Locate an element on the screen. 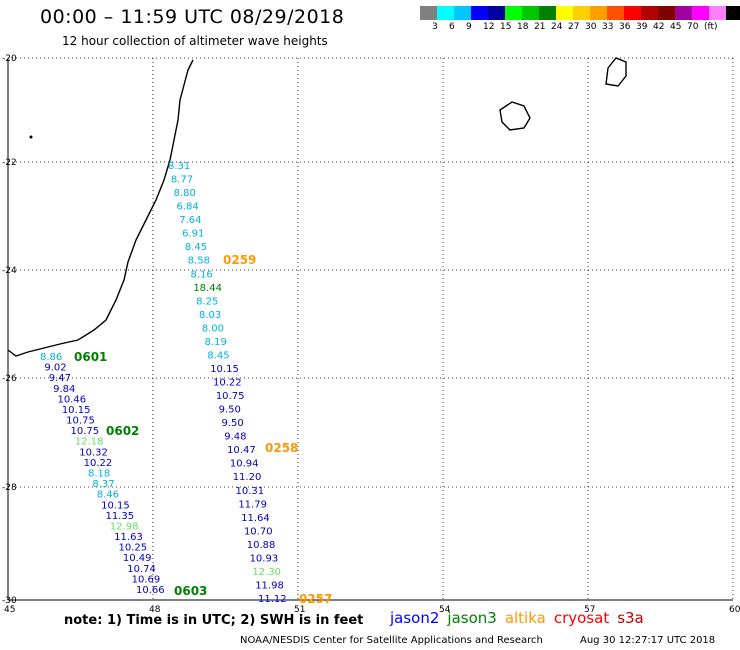 This screenshot has height=650, width=740. wave-height-label: 10.32 is located at coordinates (93, 452).